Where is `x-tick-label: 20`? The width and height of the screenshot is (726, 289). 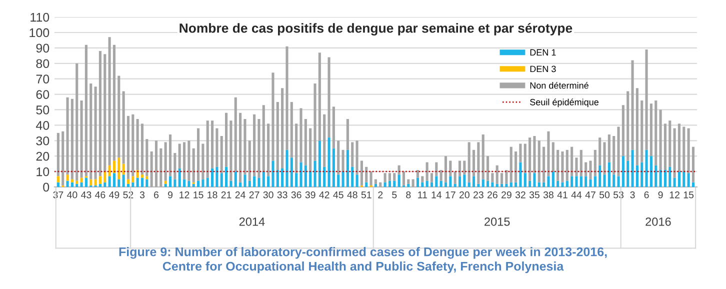 x-tick-label: 20 is located at coordinates (465, 194).